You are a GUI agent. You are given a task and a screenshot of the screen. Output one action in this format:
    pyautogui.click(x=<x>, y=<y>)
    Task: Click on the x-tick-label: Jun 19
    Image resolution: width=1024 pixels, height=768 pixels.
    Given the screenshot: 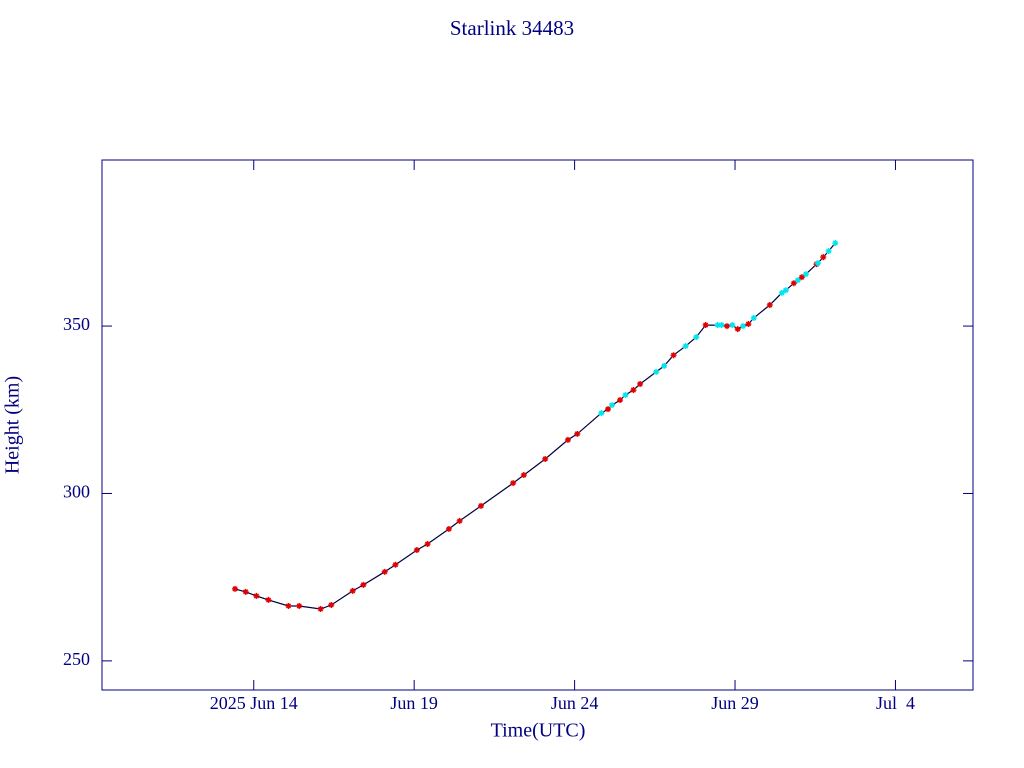 What is the action you would take?
    pyautogui.click(x=414, y=703)
    